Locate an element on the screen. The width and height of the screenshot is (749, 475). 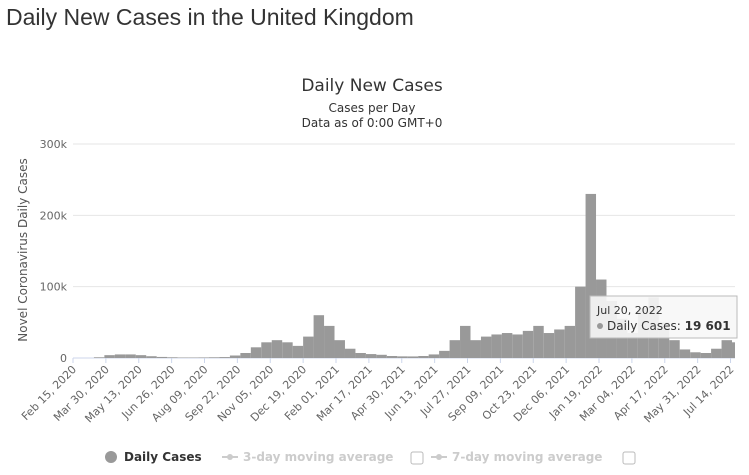
svg-text: 3-day moving average is located at coordinates (318, 457).